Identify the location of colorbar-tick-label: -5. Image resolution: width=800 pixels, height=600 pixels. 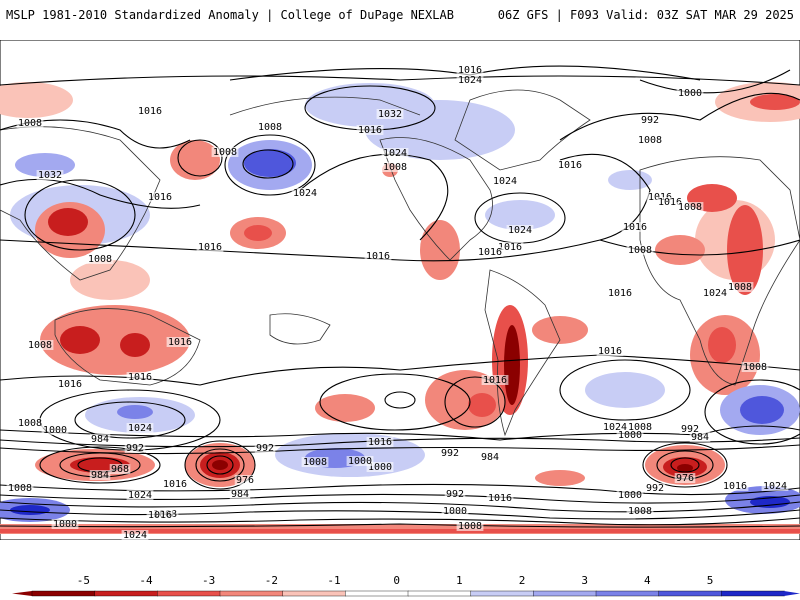
(83, 580).